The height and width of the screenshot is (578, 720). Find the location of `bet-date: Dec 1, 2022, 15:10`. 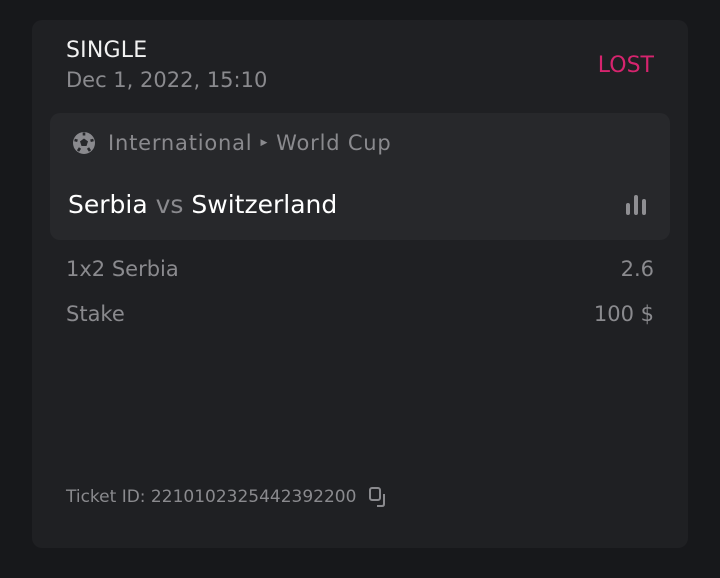

bet-date: Dec 1, 2022, 15:10 is located at coordinates (167, 80).